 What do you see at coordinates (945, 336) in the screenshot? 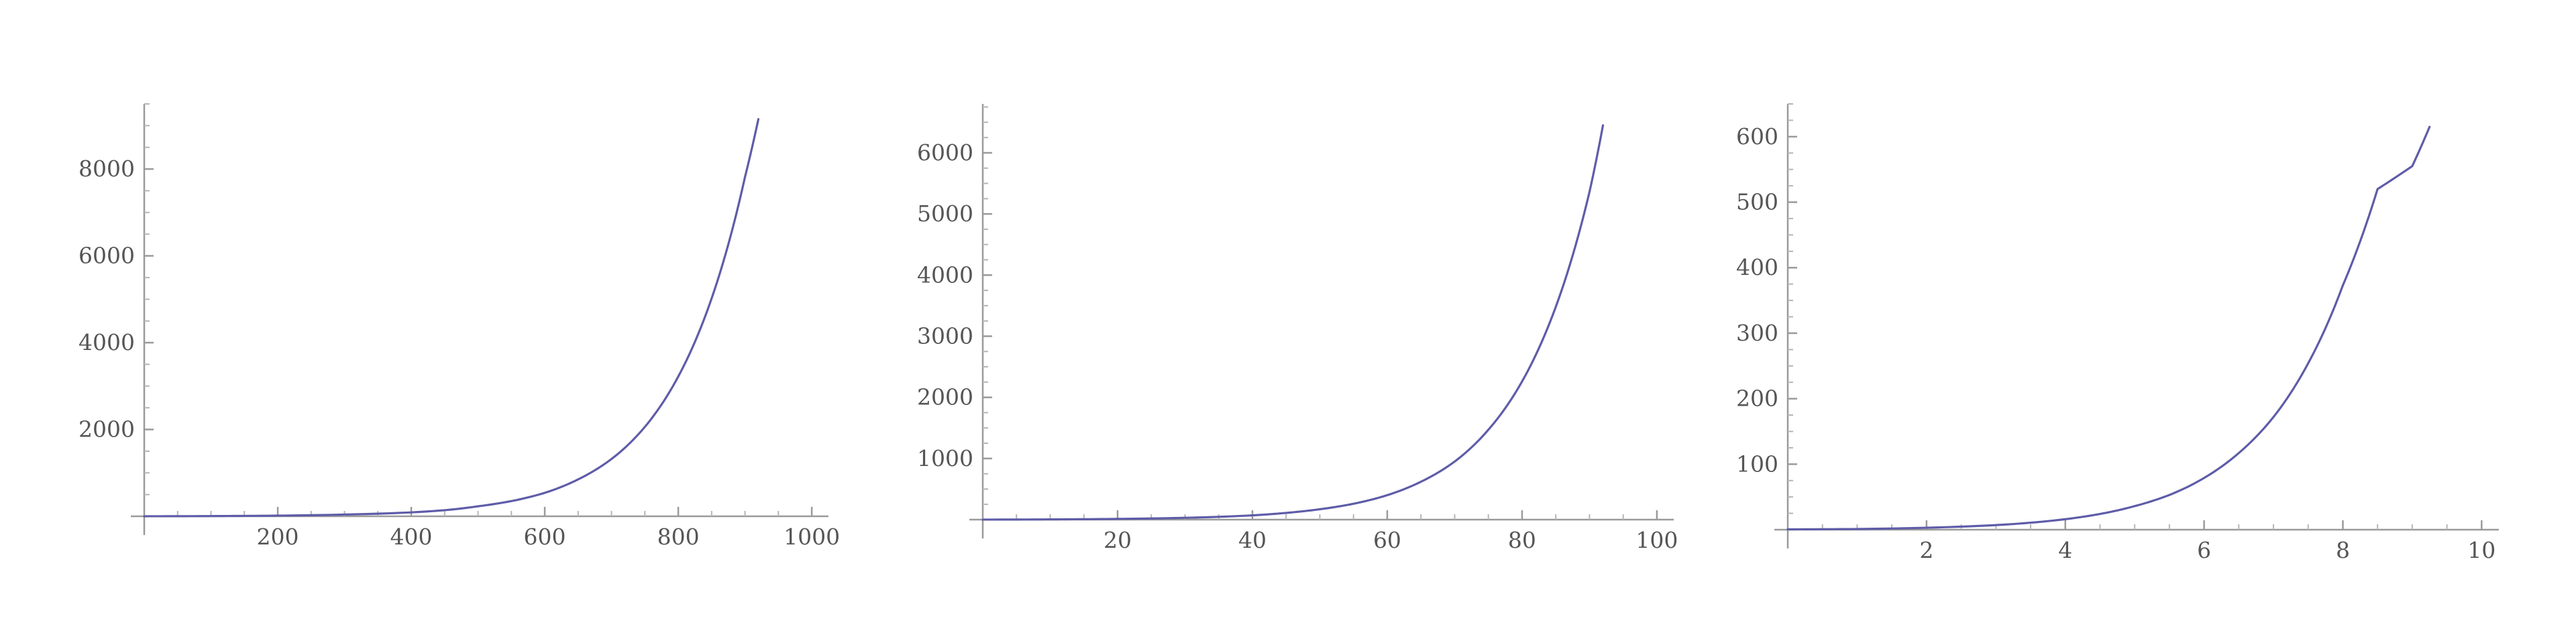
I see `y-tick-label: 3000` at bounding box center [945, 336].